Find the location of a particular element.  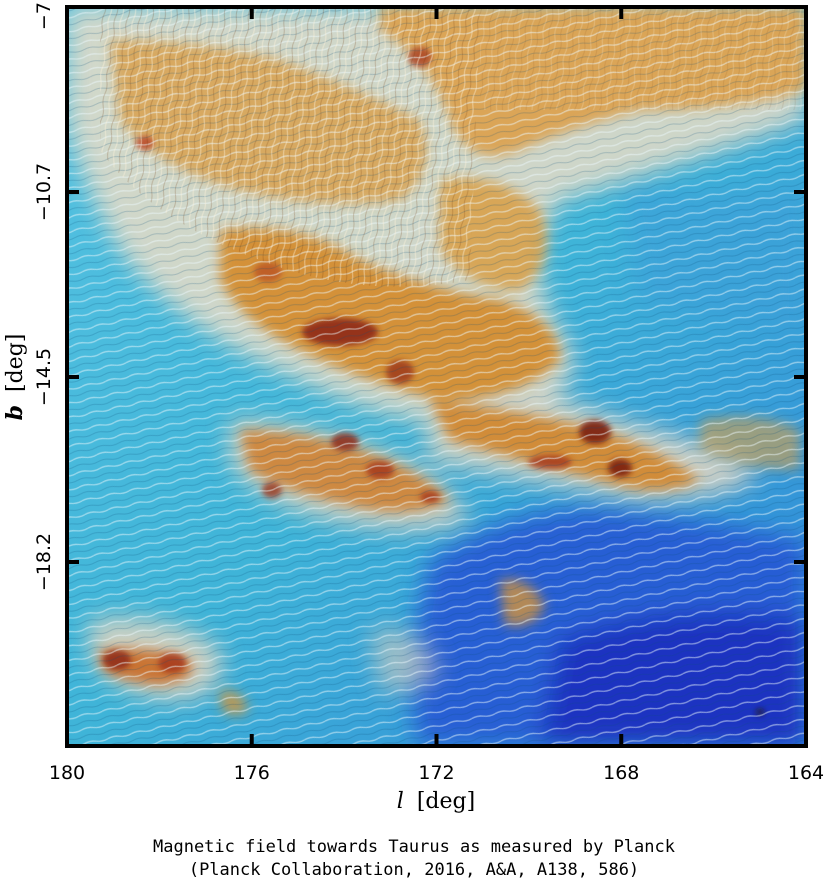

x-tick-label: 168 is located at coordinates (621, 773).